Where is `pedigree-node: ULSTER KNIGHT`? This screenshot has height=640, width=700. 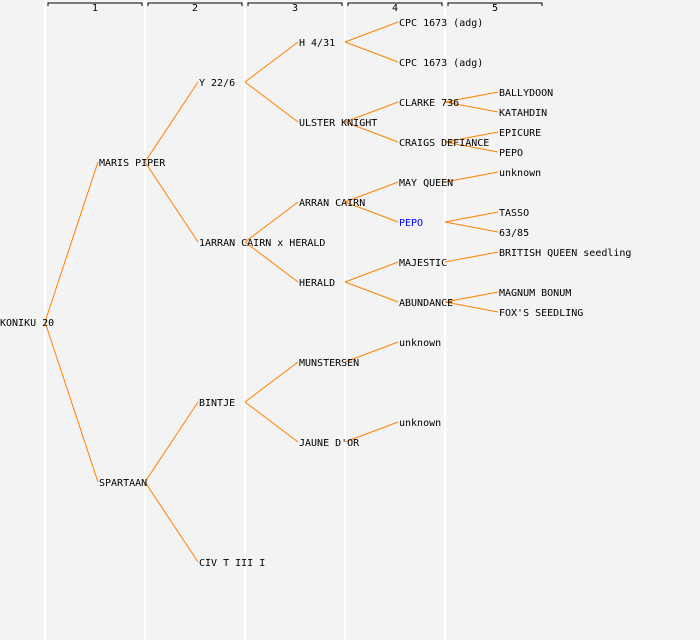
pedigree-node: ULSTER KNIGHT is located at coordinates (338, 123).